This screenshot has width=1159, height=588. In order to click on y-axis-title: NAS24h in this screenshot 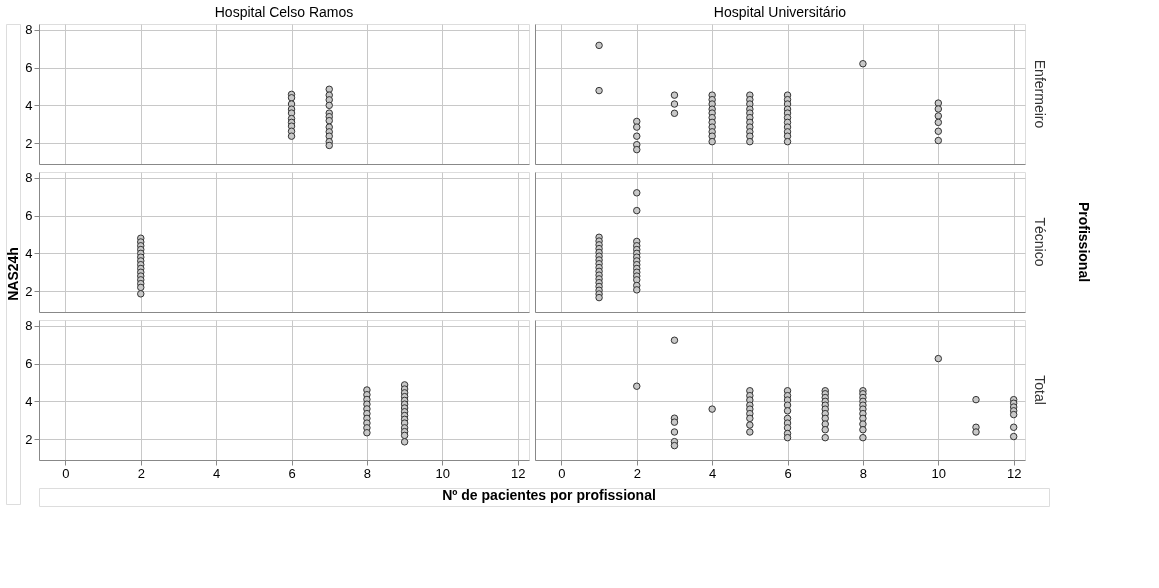, I will do `click(13, 274)`.